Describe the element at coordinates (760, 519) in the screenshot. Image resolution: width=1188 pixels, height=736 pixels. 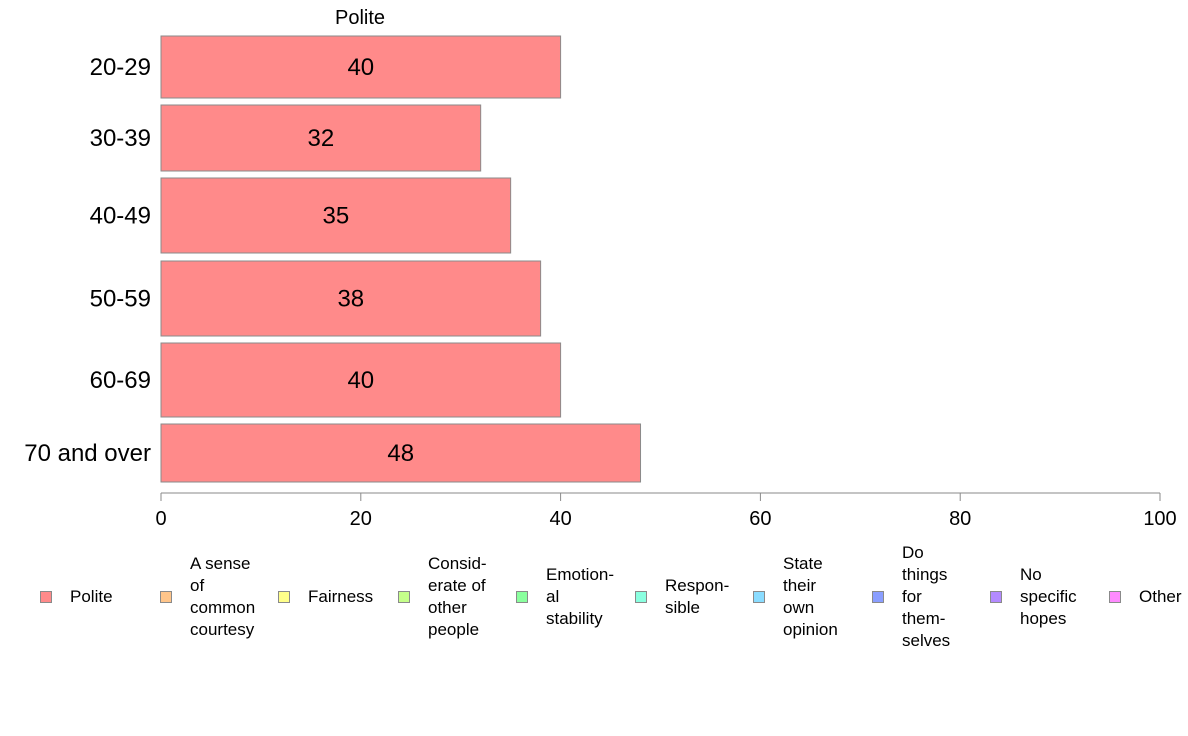
I see `x-tick-label: 60` at that location.